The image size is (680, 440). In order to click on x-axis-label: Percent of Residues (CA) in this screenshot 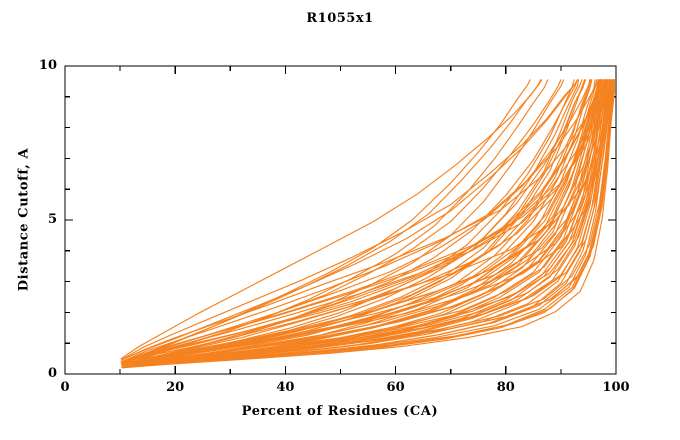, I will do `click(340, 411)`.